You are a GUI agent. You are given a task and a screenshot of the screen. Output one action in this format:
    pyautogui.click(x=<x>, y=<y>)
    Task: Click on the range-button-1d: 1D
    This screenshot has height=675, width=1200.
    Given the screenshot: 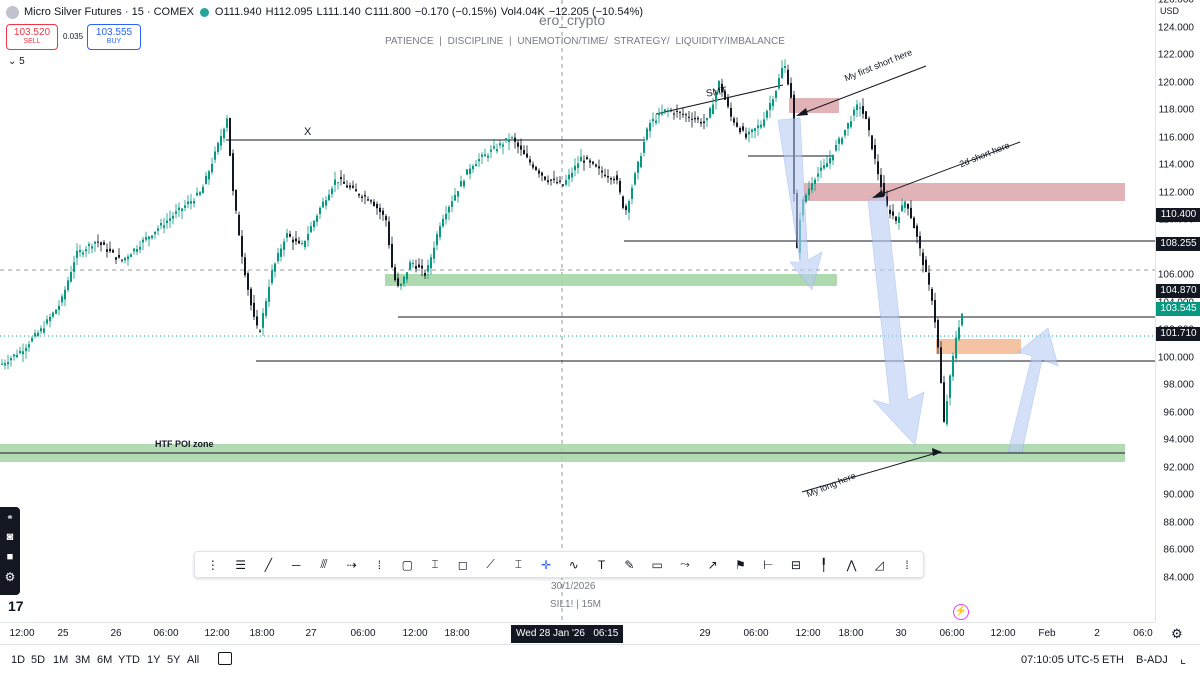 What is the action you would take?
    pyautogui.click(x=18, y=660)
    